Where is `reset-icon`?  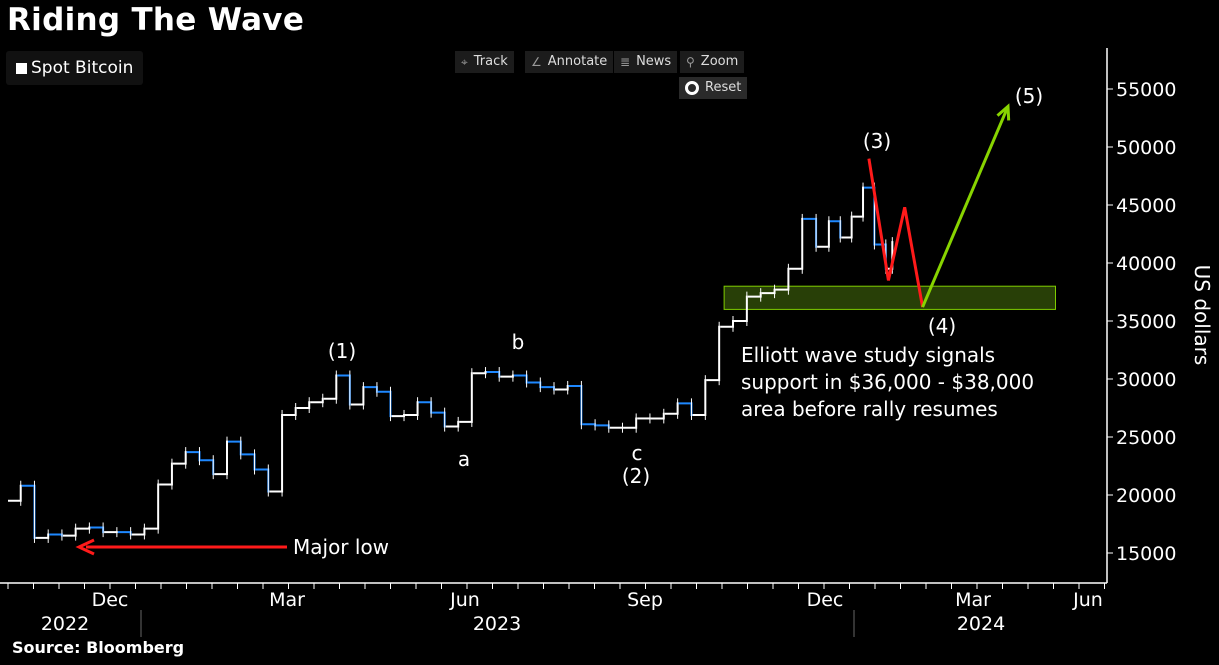 reset-icon is located at coordinates (692, 88).